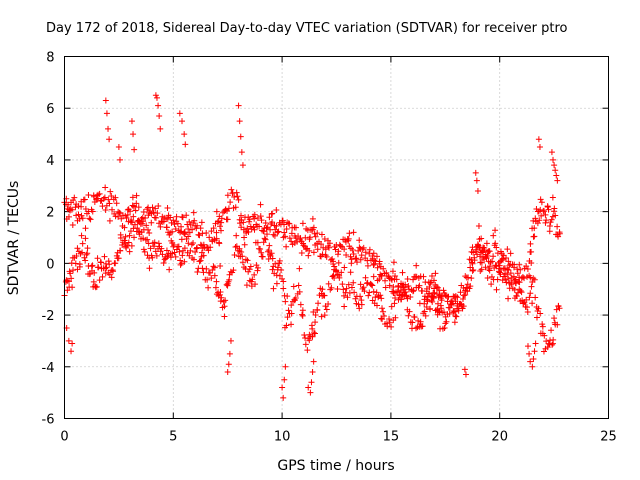  I want to click on y-tick-label: 6, so click(50, 109).